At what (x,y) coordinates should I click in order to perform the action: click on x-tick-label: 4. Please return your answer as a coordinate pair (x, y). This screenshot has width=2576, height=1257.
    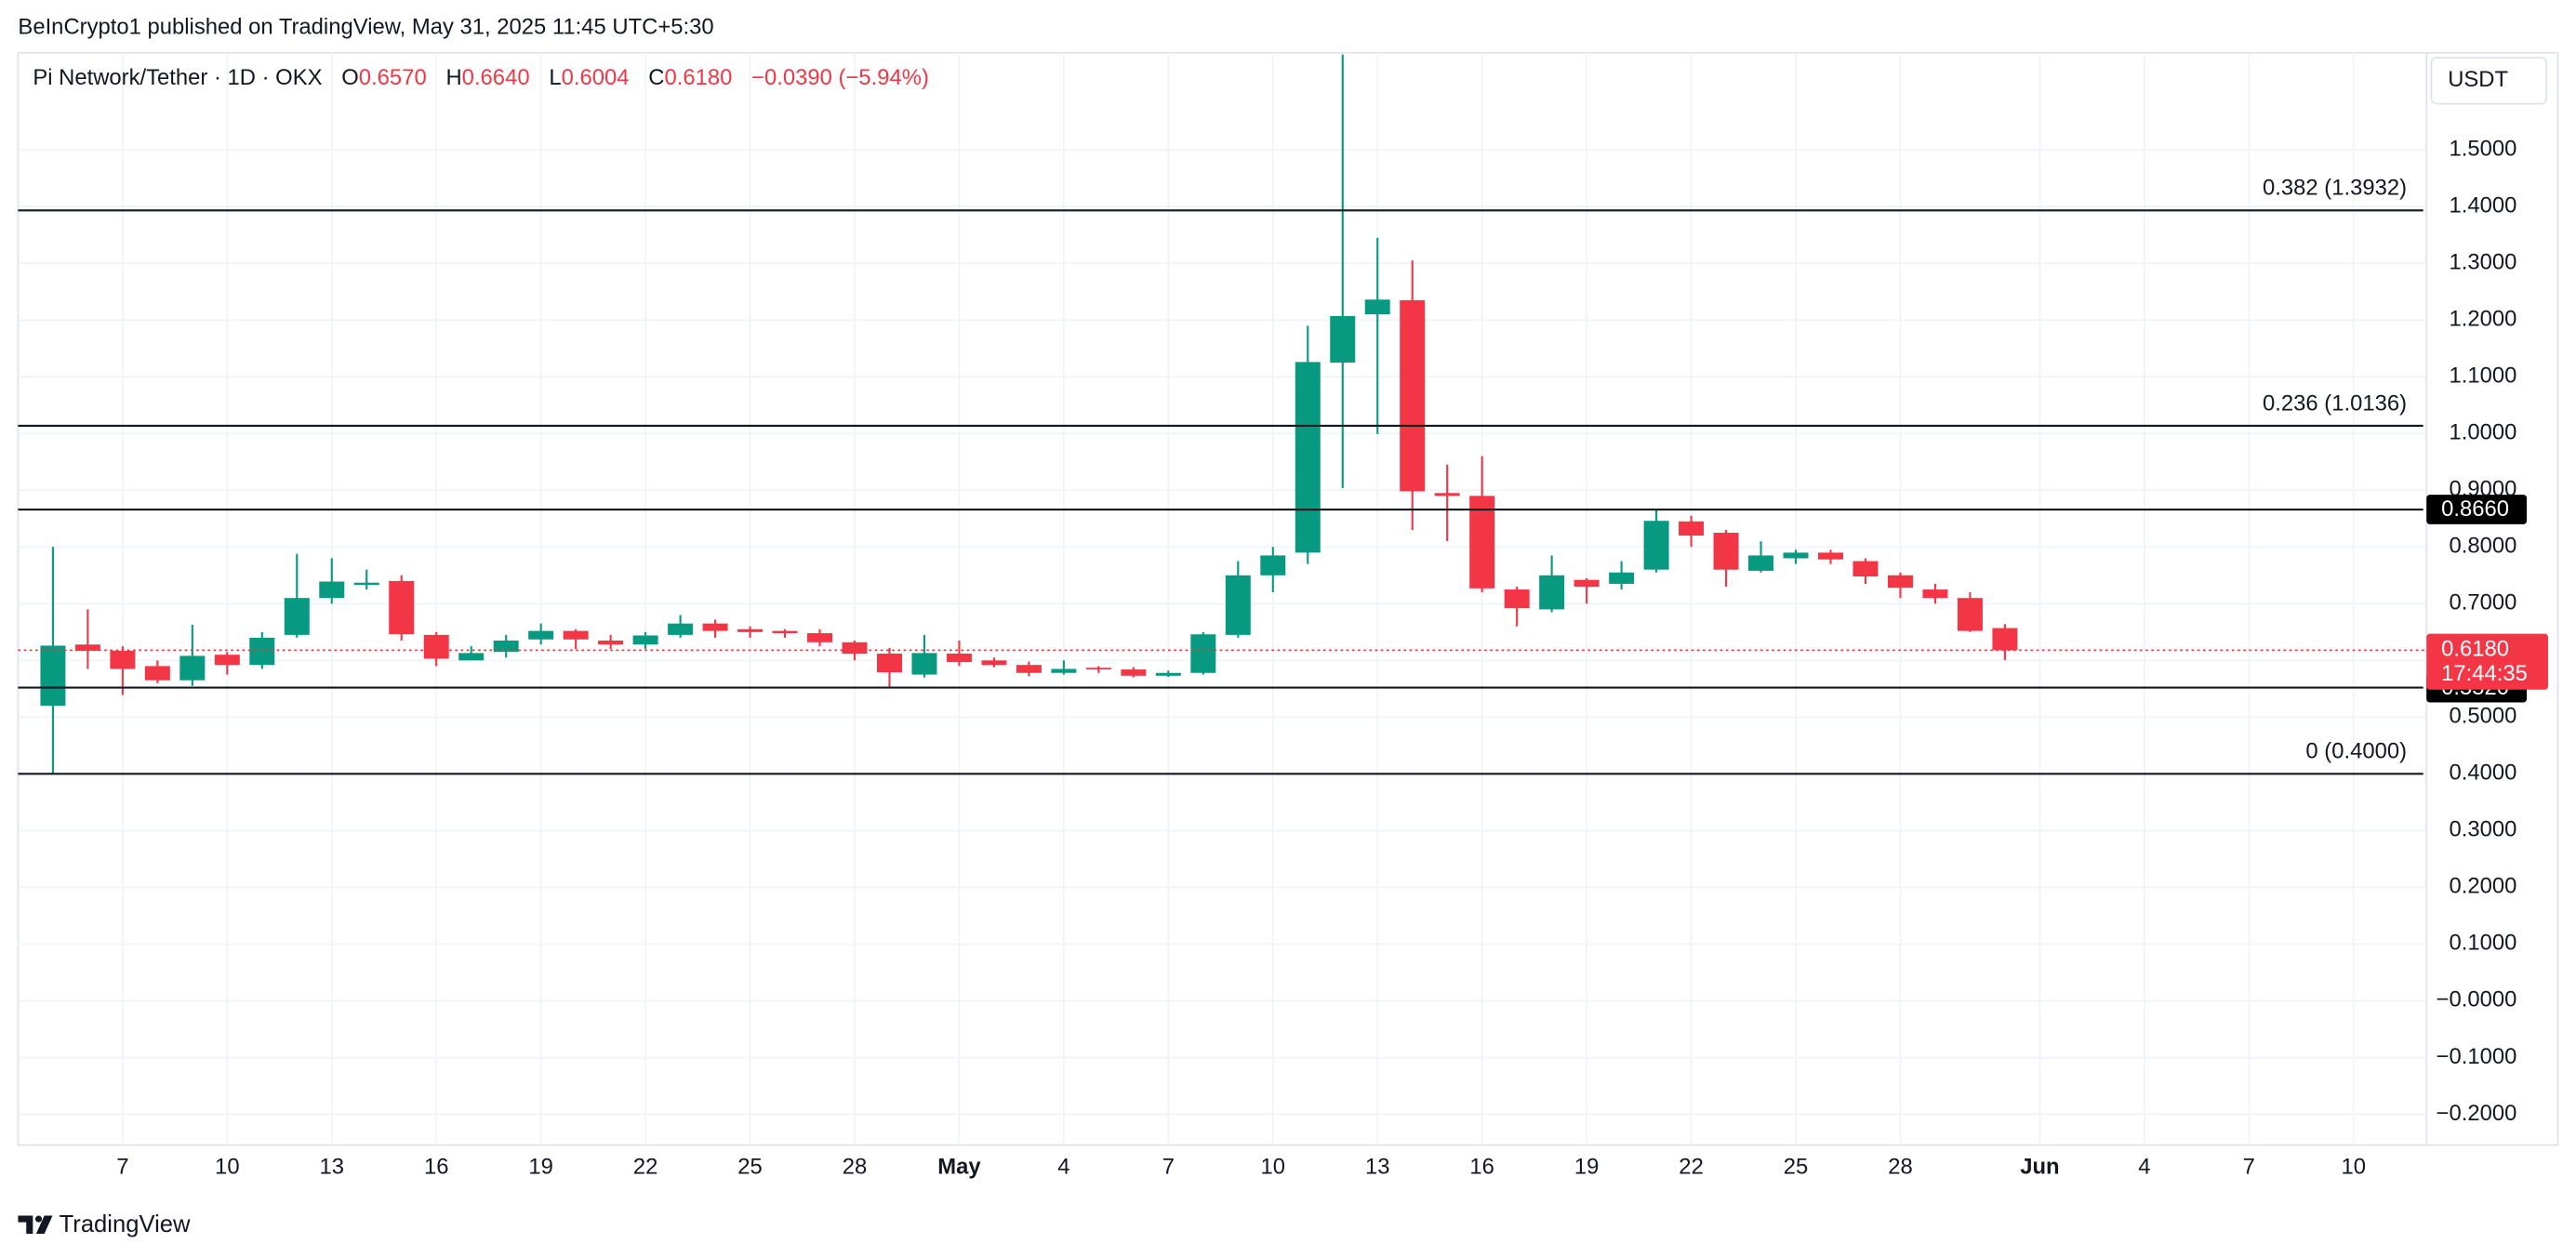
    Looking at the image, I should click on (2144, 1167).